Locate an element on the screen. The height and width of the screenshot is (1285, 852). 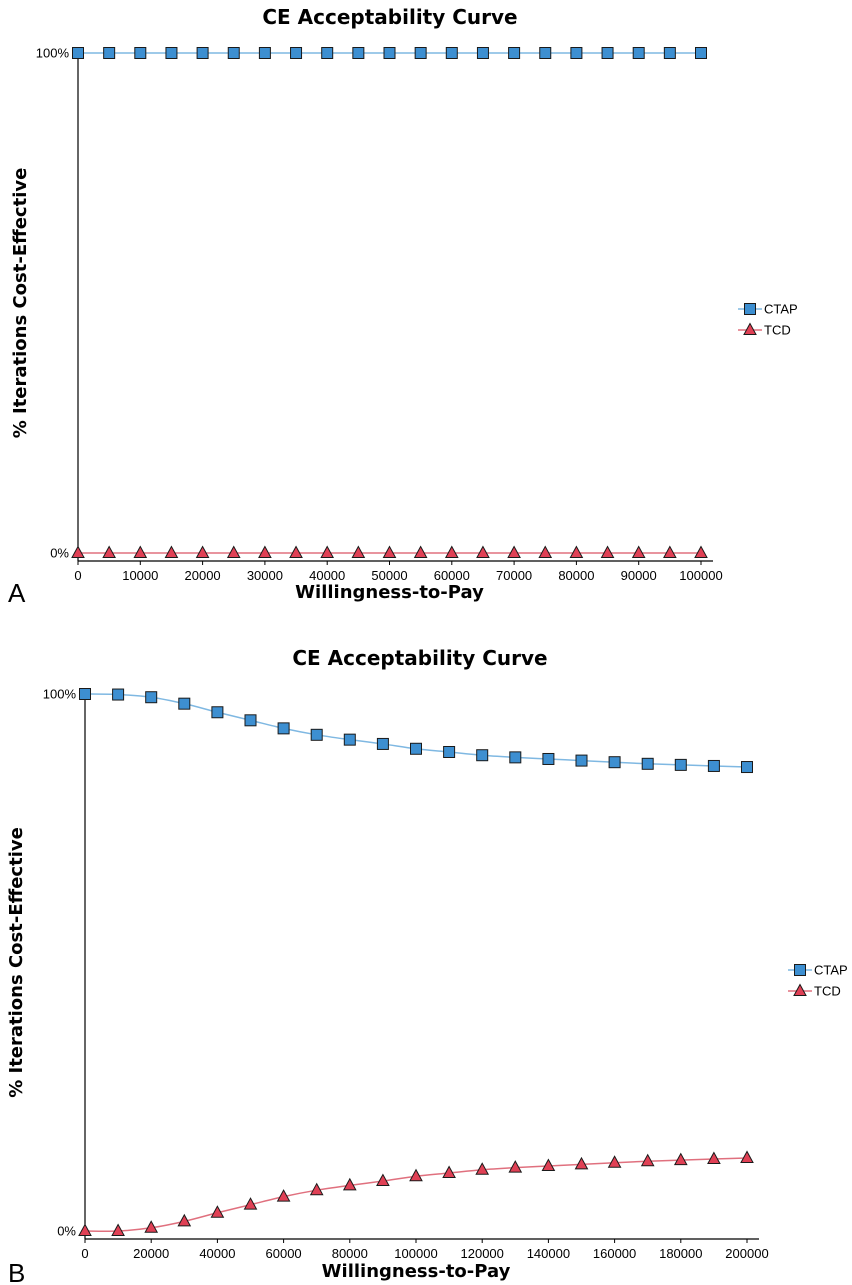
panel-letter: B is located at coordinates (16, 1271).